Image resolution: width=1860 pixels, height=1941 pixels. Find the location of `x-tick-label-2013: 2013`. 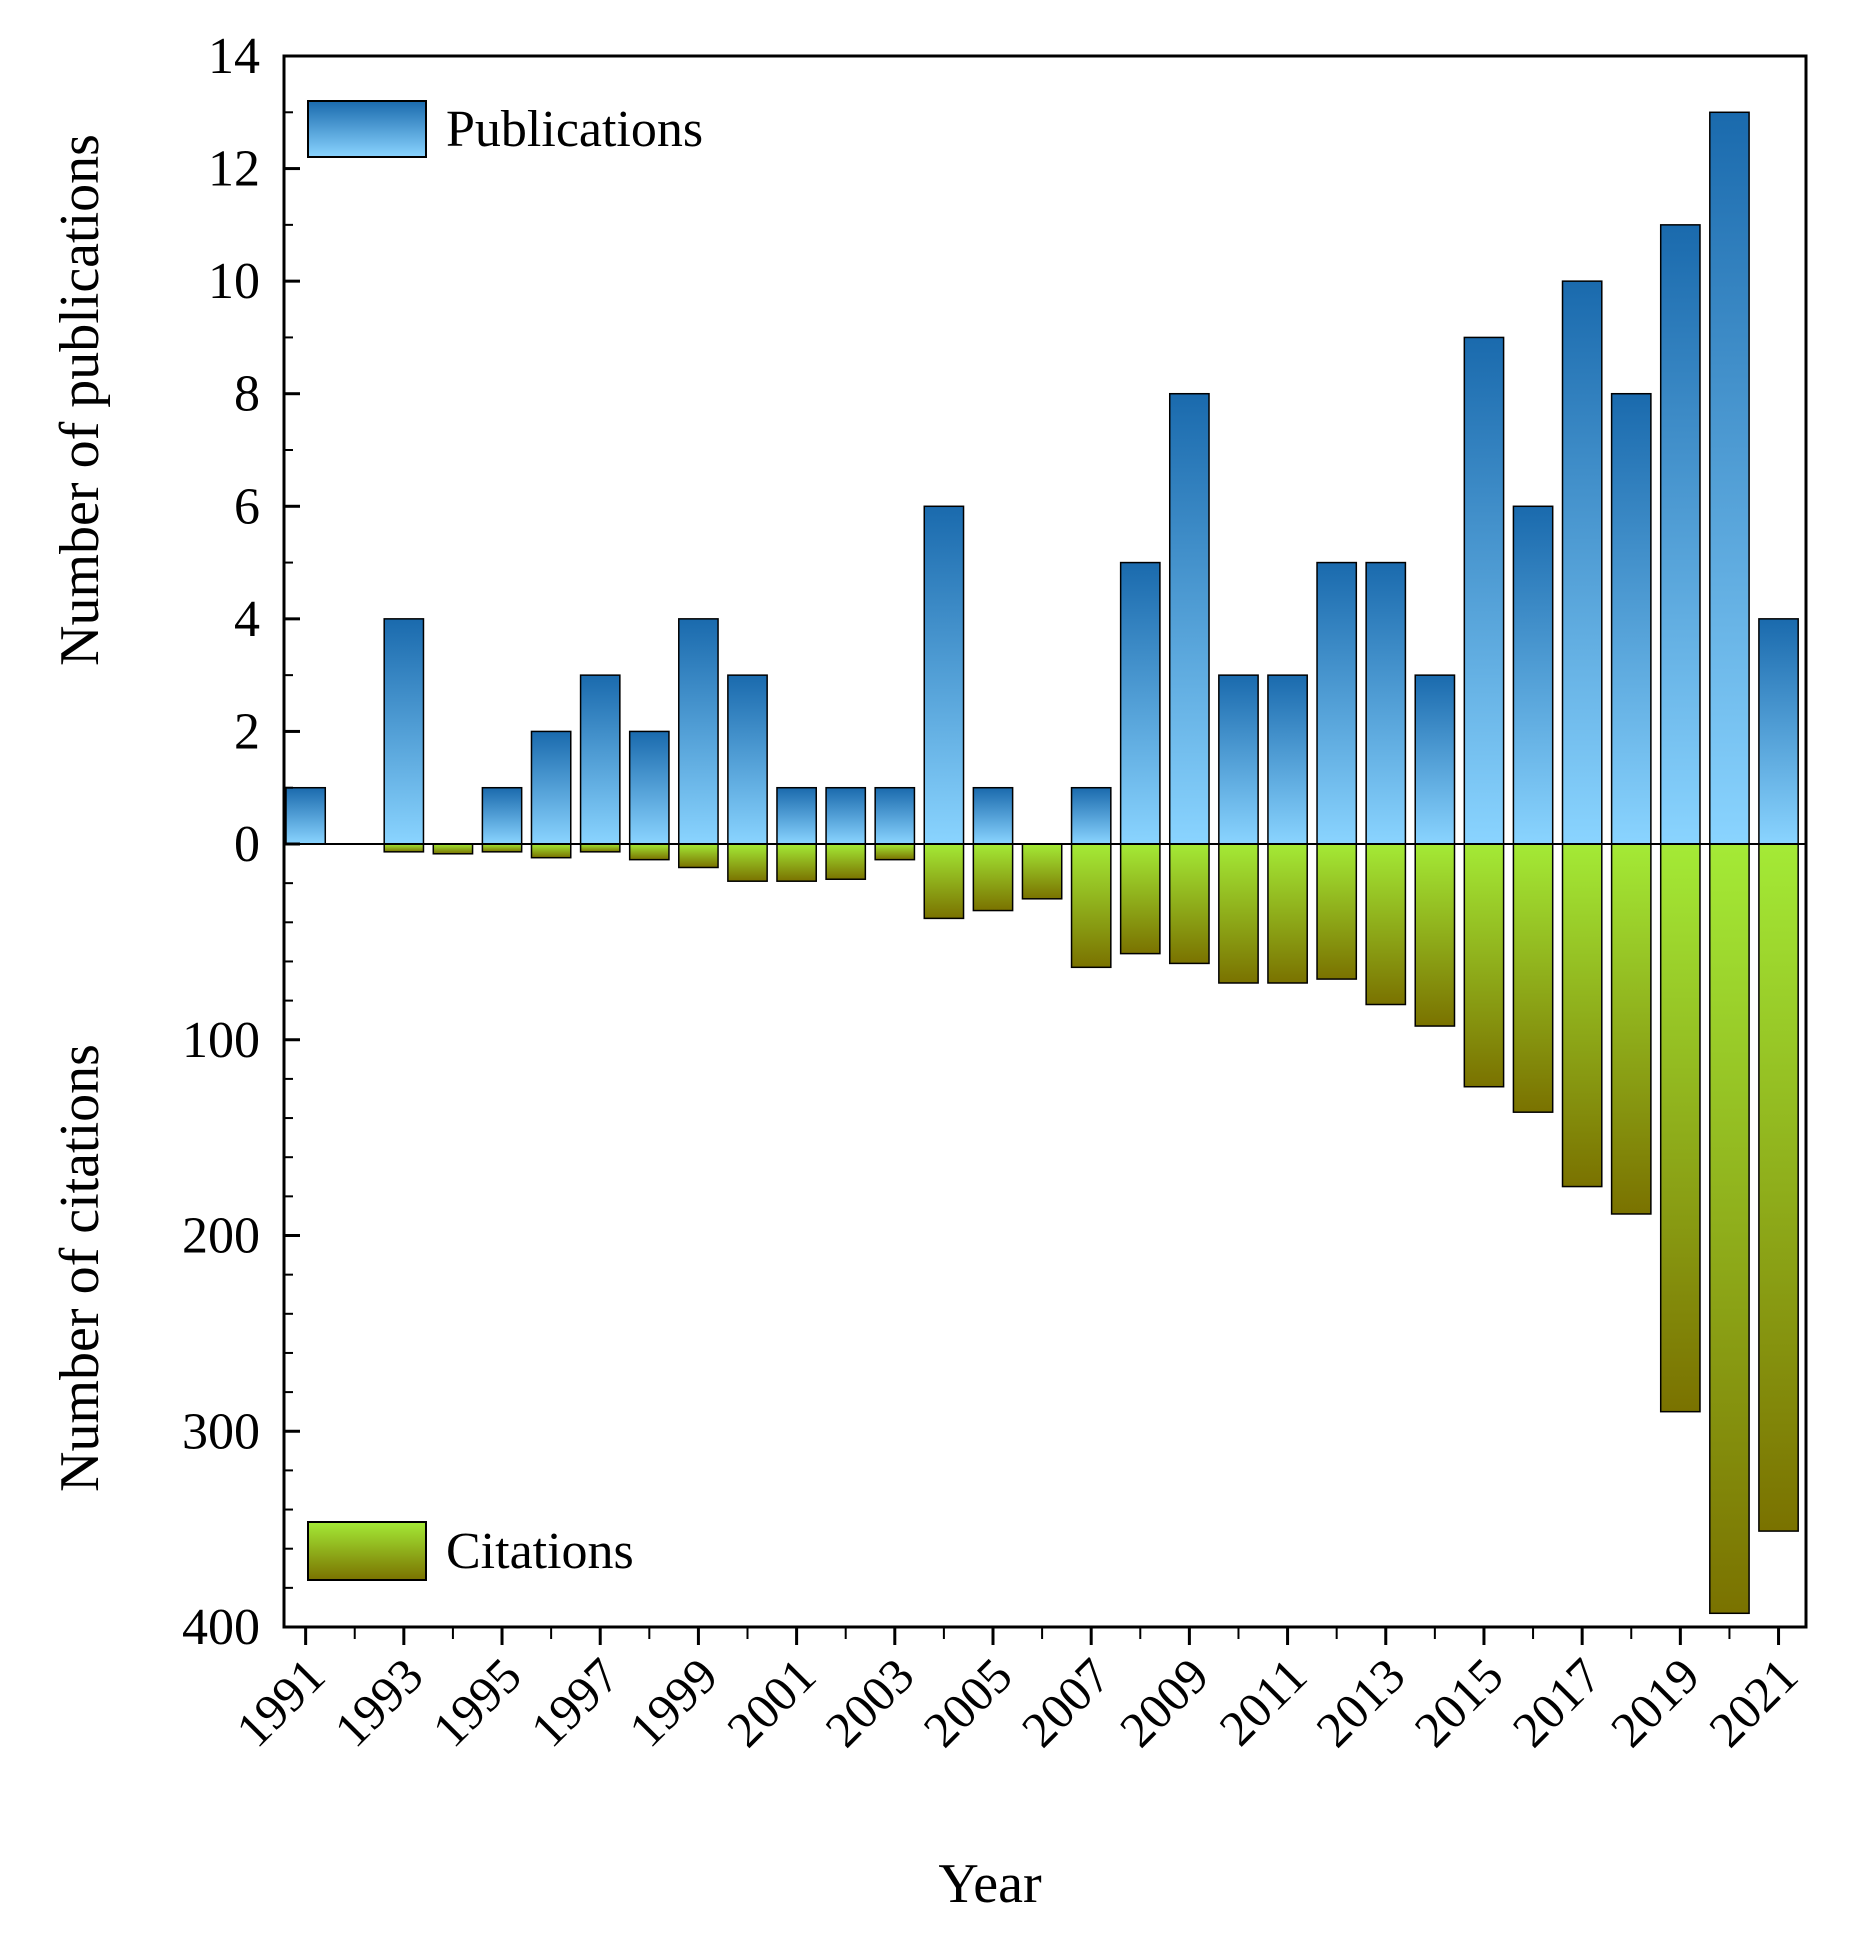

x-tick-label-2013: 2013 is located at coordinates (1360, 1702).